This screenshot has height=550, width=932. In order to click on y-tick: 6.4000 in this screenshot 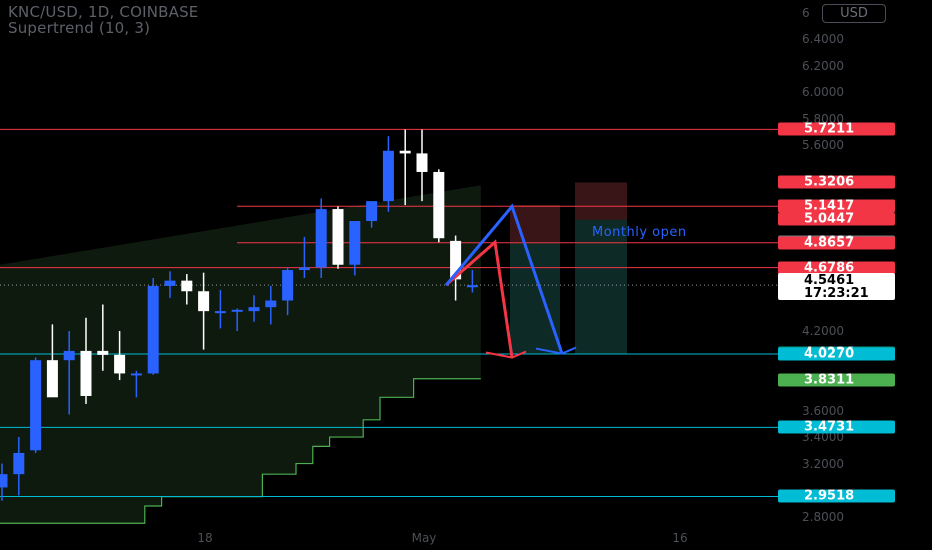, I will do `click(823, 39)`.